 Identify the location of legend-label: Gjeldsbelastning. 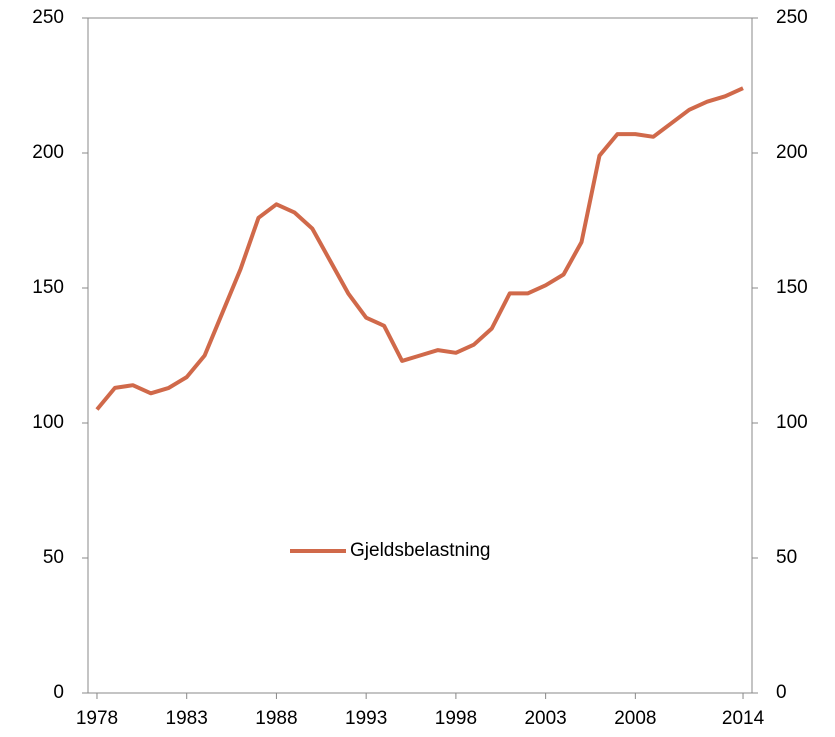
(420, 550).